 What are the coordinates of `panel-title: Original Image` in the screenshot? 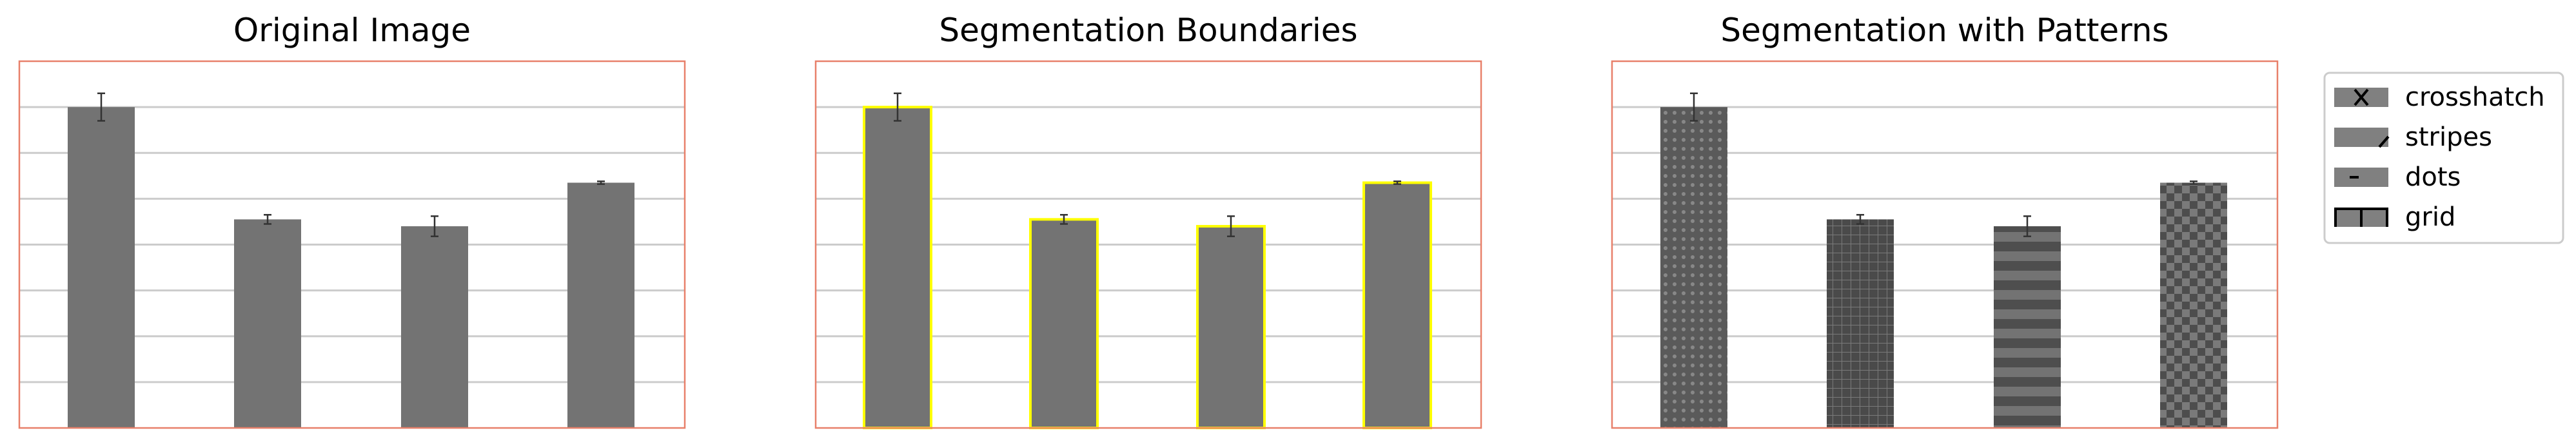 It's located at (352, 30).